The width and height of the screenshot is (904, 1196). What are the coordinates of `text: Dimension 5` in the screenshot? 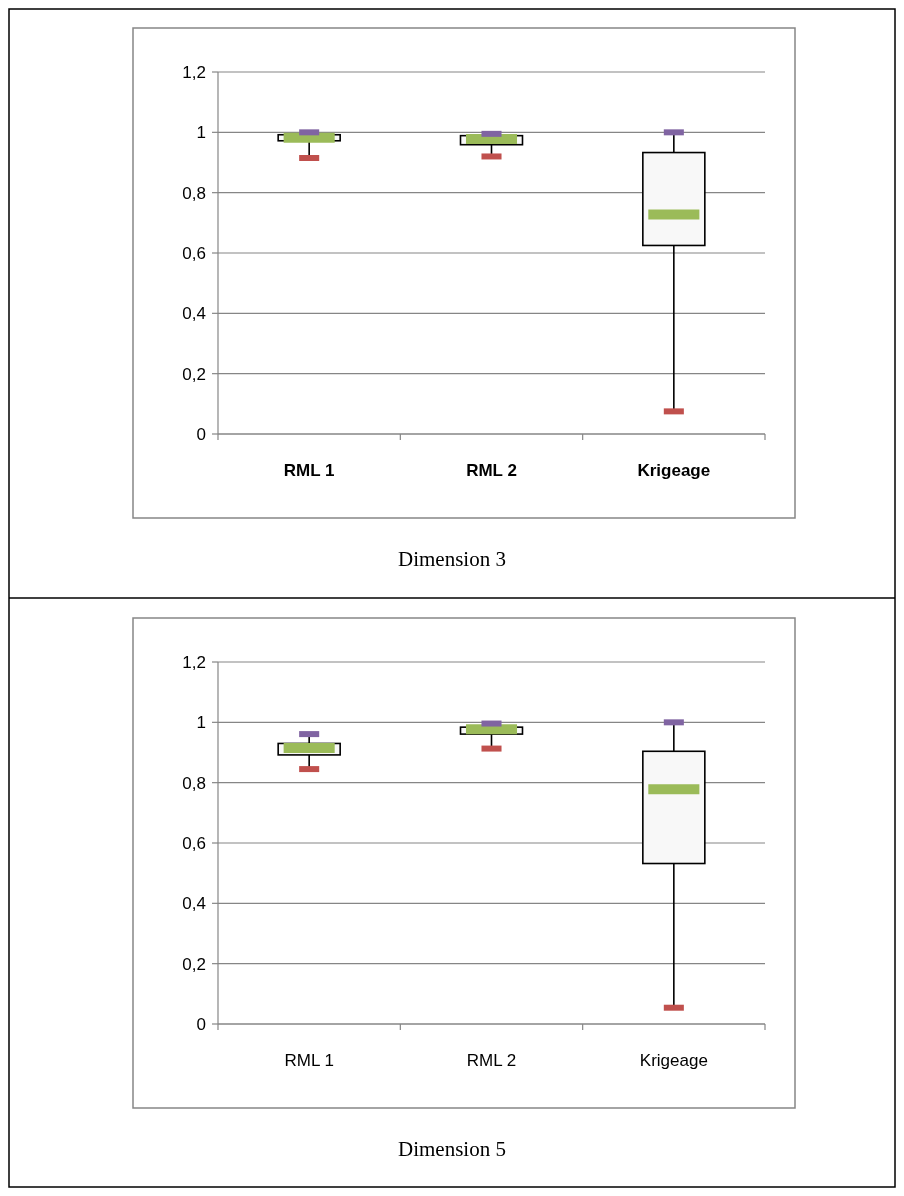 It's located at (452, 1149).